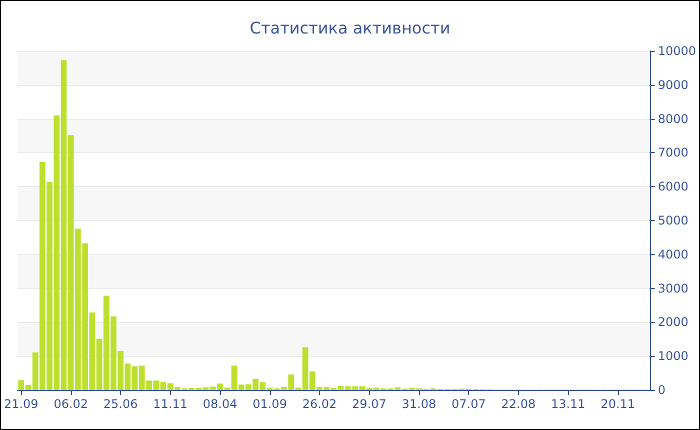  What do you see at coordinates (673, 187) in the screenshot?
I see `y-tick-label: 6000` at bounding box center [673, 187].